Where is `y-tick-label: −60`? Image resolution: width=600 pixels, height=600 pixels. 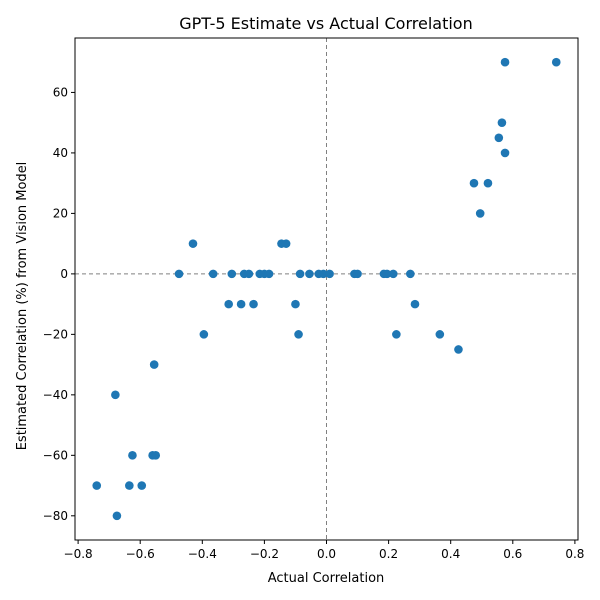 y-tick-label: −60 is located at coordinates (55, 455).